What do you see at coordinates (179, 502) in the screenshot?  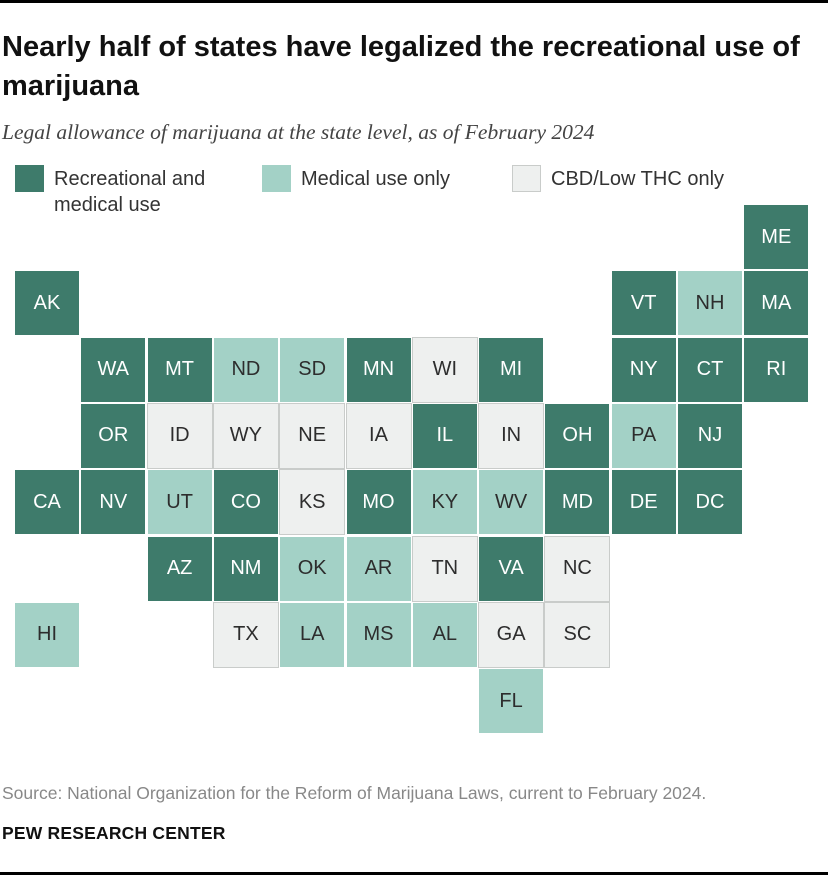 I see `state-tile-ut: UT` at bounding box center [179, 502].